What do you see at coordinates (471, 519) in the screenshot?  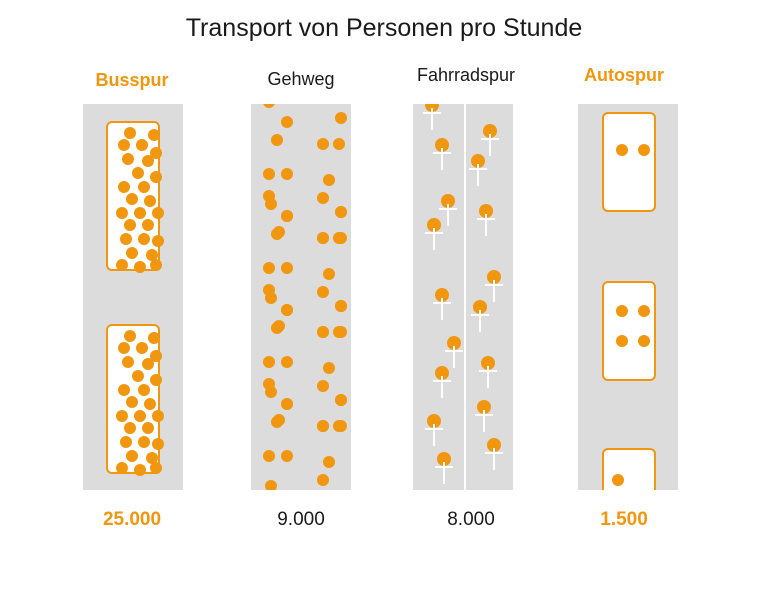 I see `lane-value-fahrradspur: 8.000` at bounding box center [471, 519].